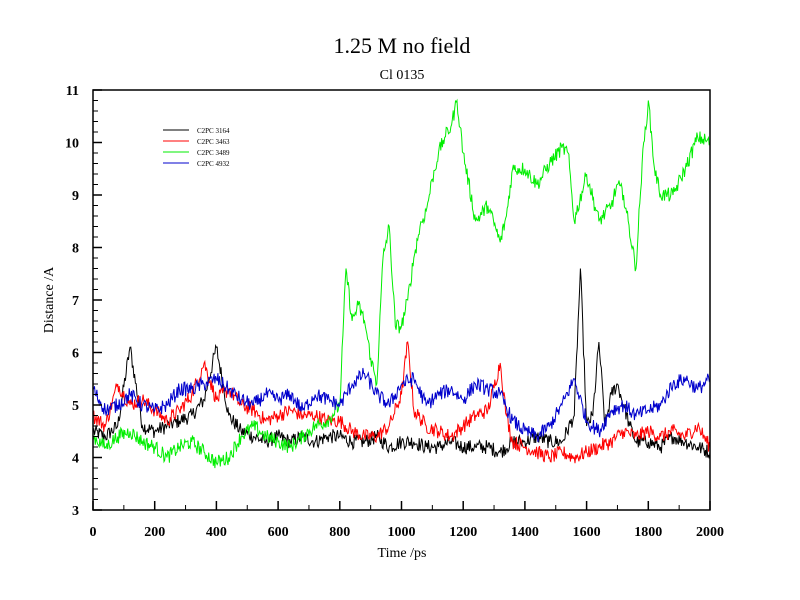 This screenshot has width=800, height=600. What do you see at coordinates (93, 532) in the screenshot?
I see `x-tick-label: 0` at bounding box center [93, 532].